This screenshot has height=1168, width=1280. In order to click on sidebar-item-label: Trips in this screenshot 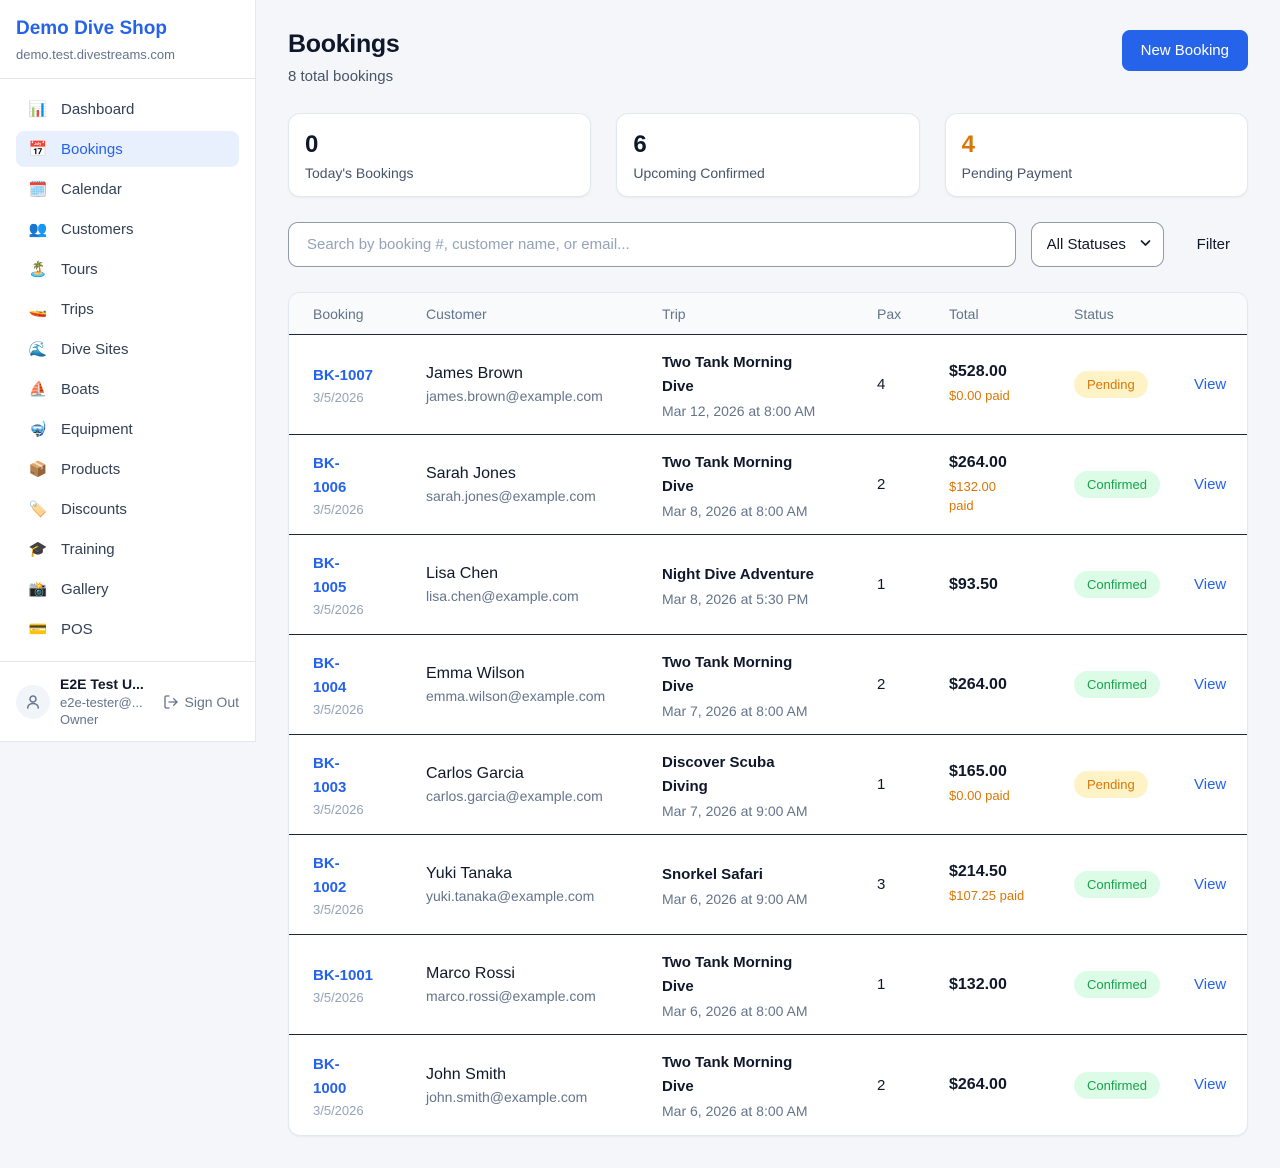, I will do `click(77, 309)`.